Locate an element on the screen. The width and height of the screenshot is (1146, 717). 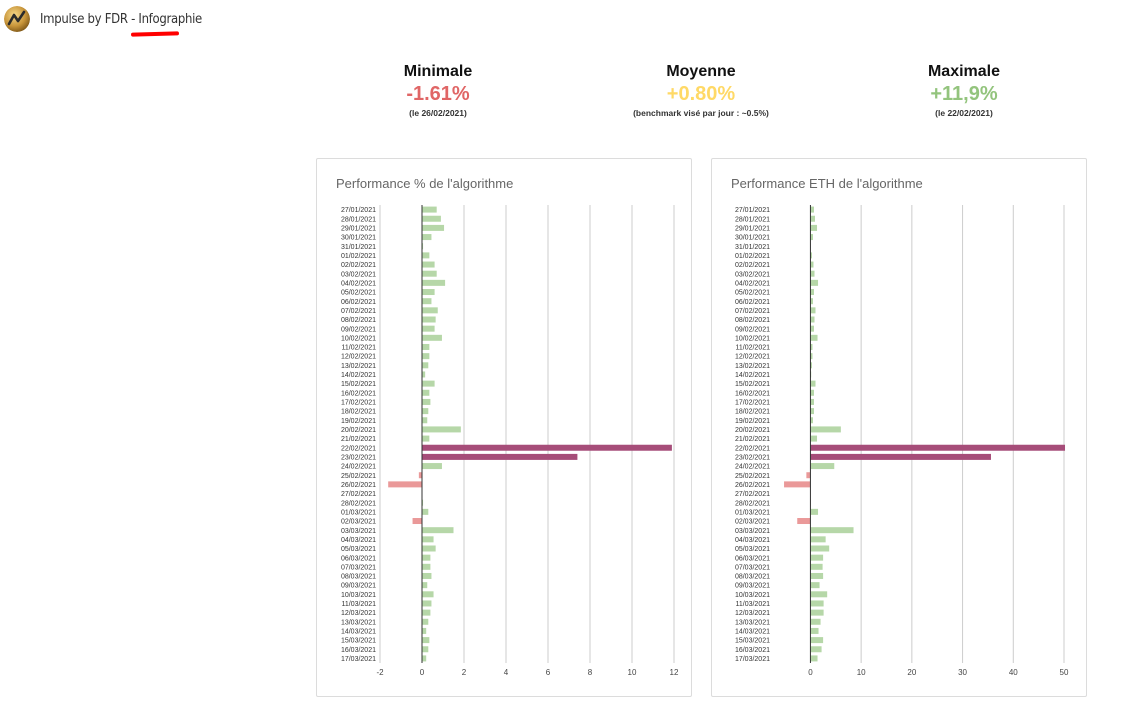
y-tick-label: 09/02/2021 is located at coordinates (358, 329).